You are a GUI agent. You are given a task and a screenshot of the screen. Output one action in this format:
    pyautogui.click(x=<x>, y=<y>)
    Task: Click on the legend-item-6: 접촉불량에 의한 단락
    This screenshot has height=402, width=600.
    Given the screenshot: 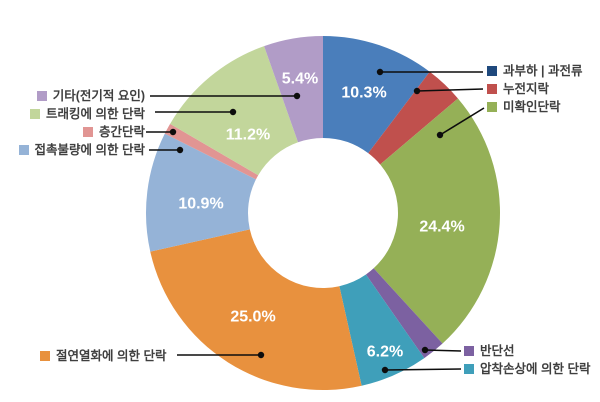 What is the action you would take?
    pyautogui.click(x=81, y=150)
    